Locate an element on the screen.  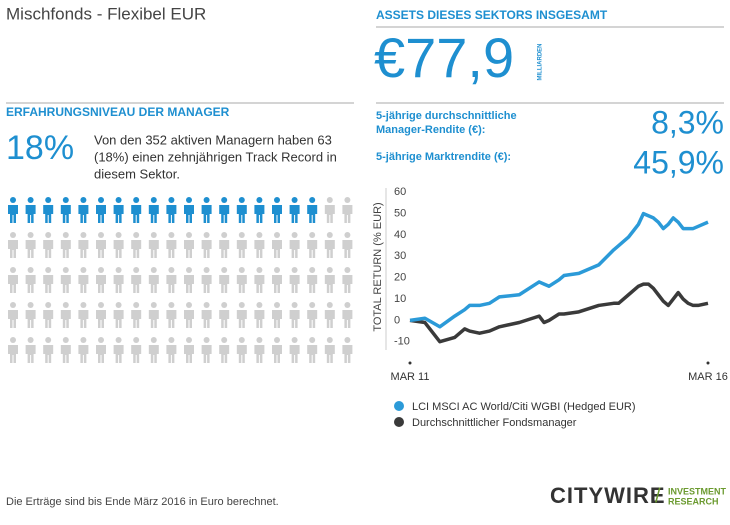
y-tick-label: 10 is located at coordinates (400, 299).